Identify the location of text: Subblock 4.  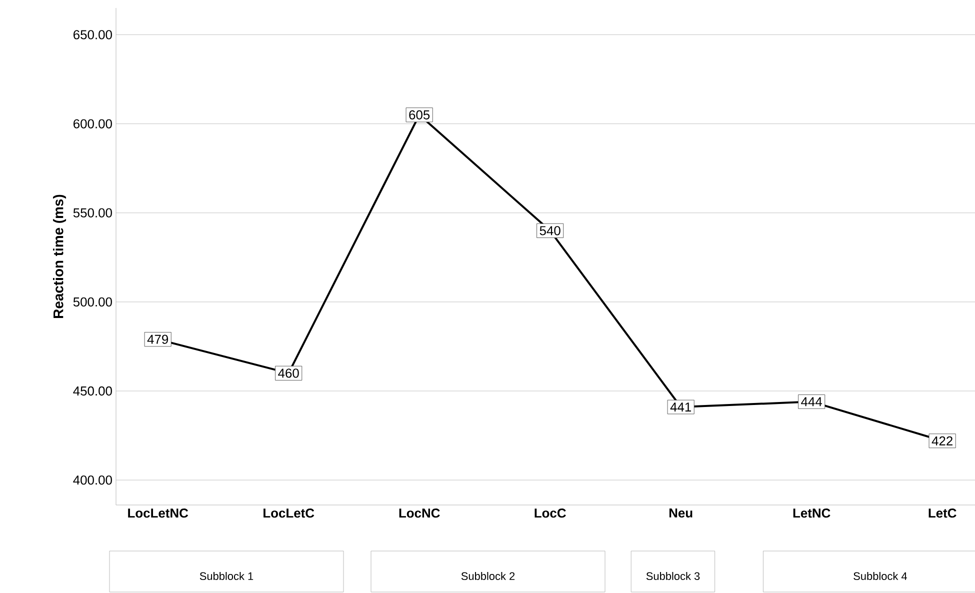
(880, 576).